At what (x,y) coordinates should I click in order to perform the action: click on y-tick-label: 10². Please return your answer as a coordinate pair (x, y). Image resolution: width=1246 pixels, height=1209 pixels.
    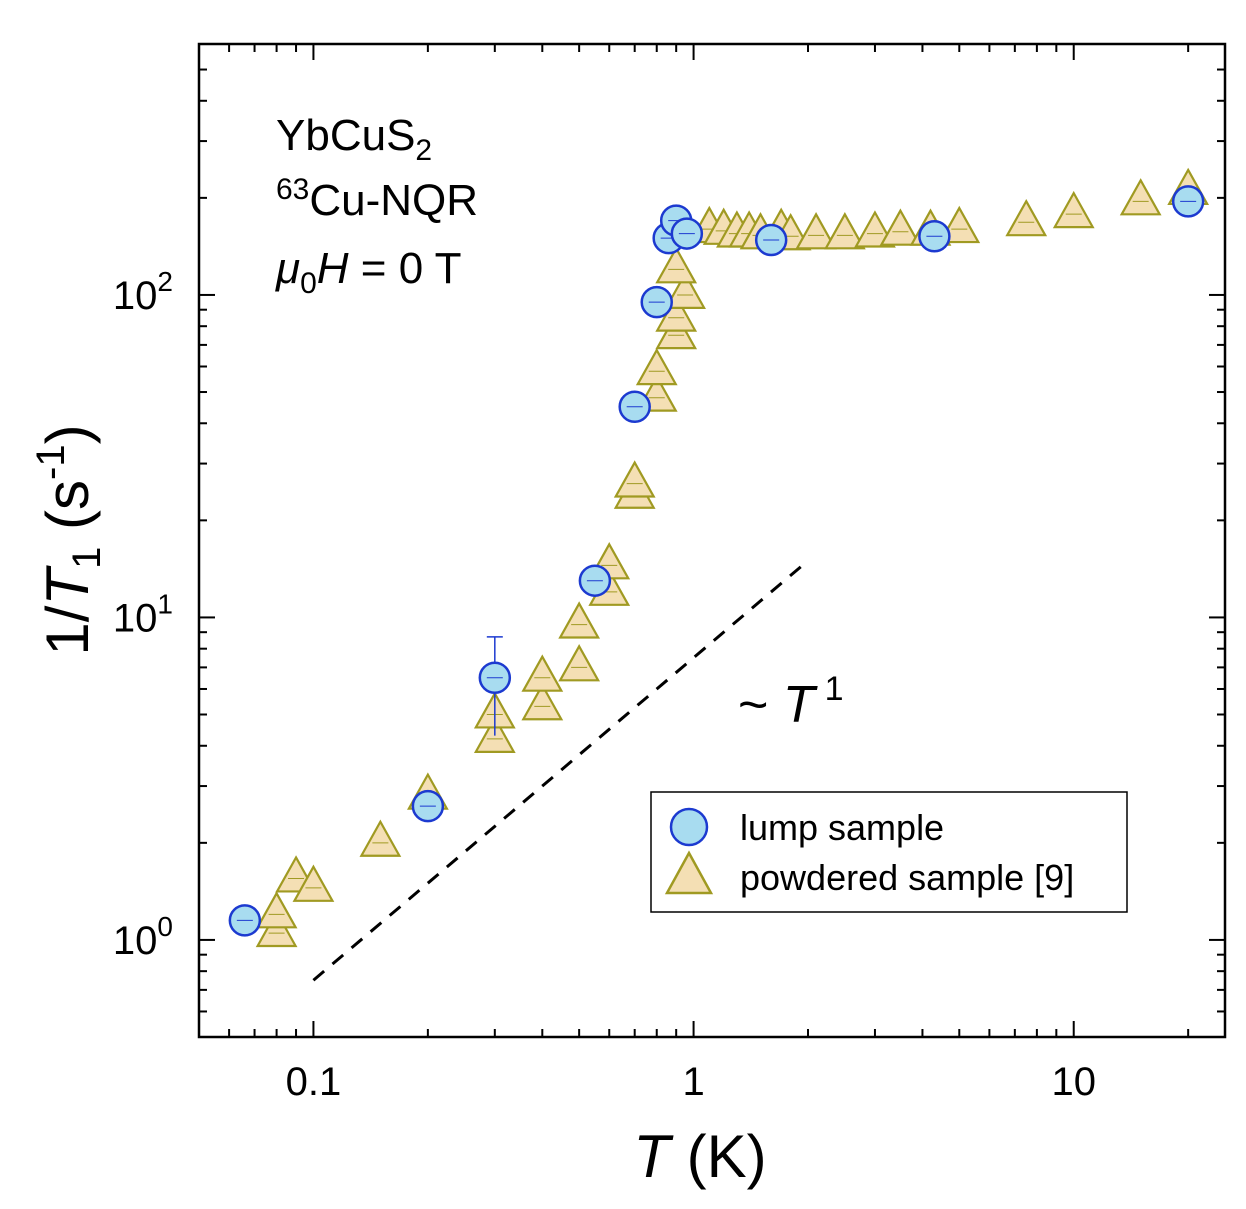
    Looking at the image, I should click on (143, 292).